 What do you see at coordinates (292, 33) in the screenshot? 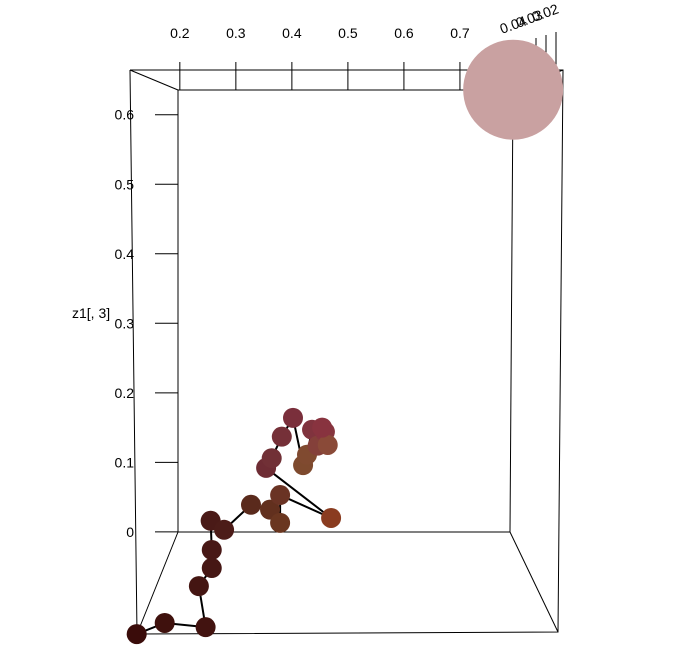
I see `x-tick-label: 0.4` at bounding box center [292, 33].